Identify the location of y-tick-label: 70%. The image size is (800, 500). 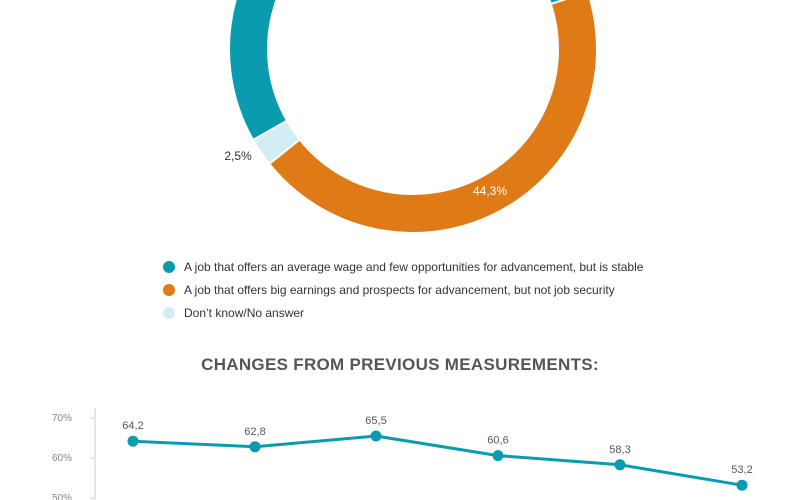
(62, 418).